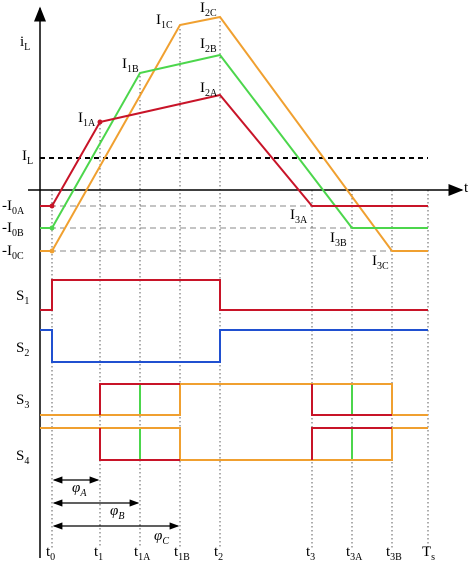 The width and height of the screenshot is (474, 566). I want to click on level-label-main: I, so click(24, 156).